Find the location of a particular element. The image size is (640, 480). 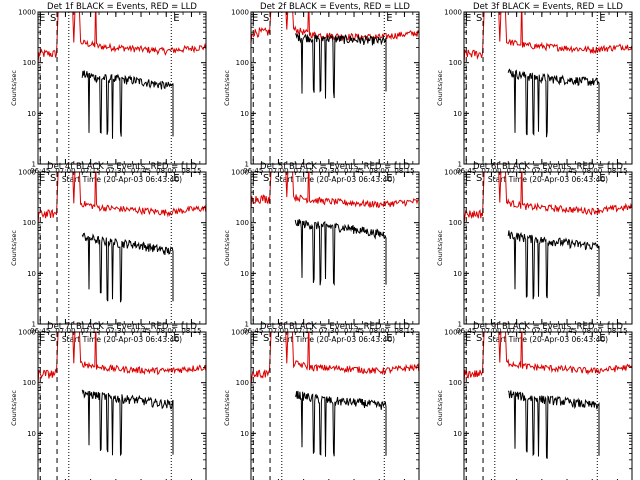

x-tick-label: 08:15 is located at coordinates (617, 331).